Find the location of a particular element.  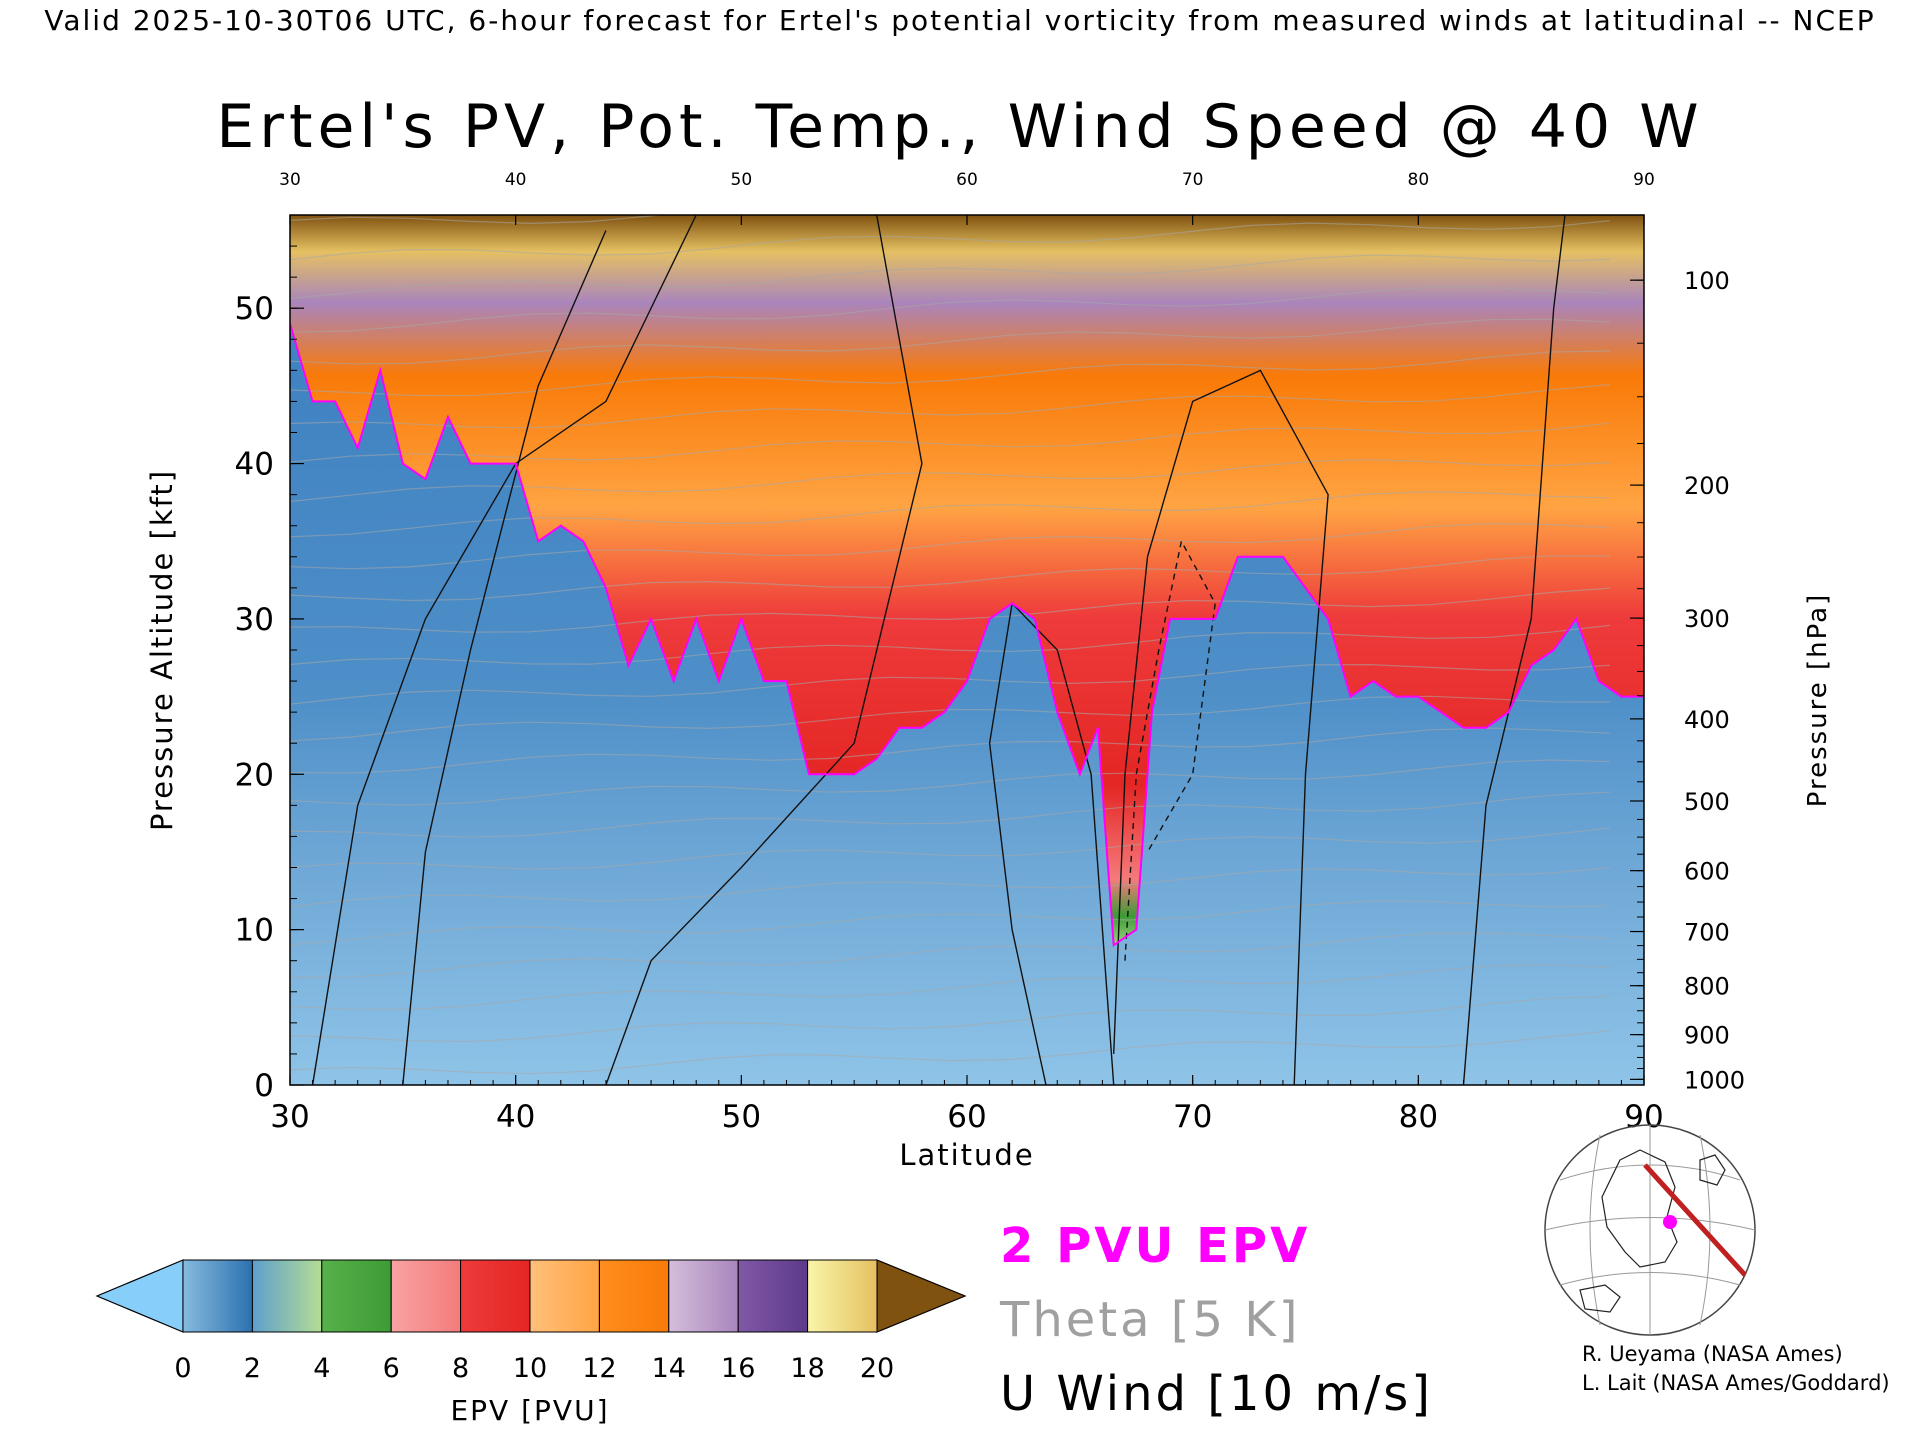

y-tick-label: 20 is located at coordinates (254, 775).